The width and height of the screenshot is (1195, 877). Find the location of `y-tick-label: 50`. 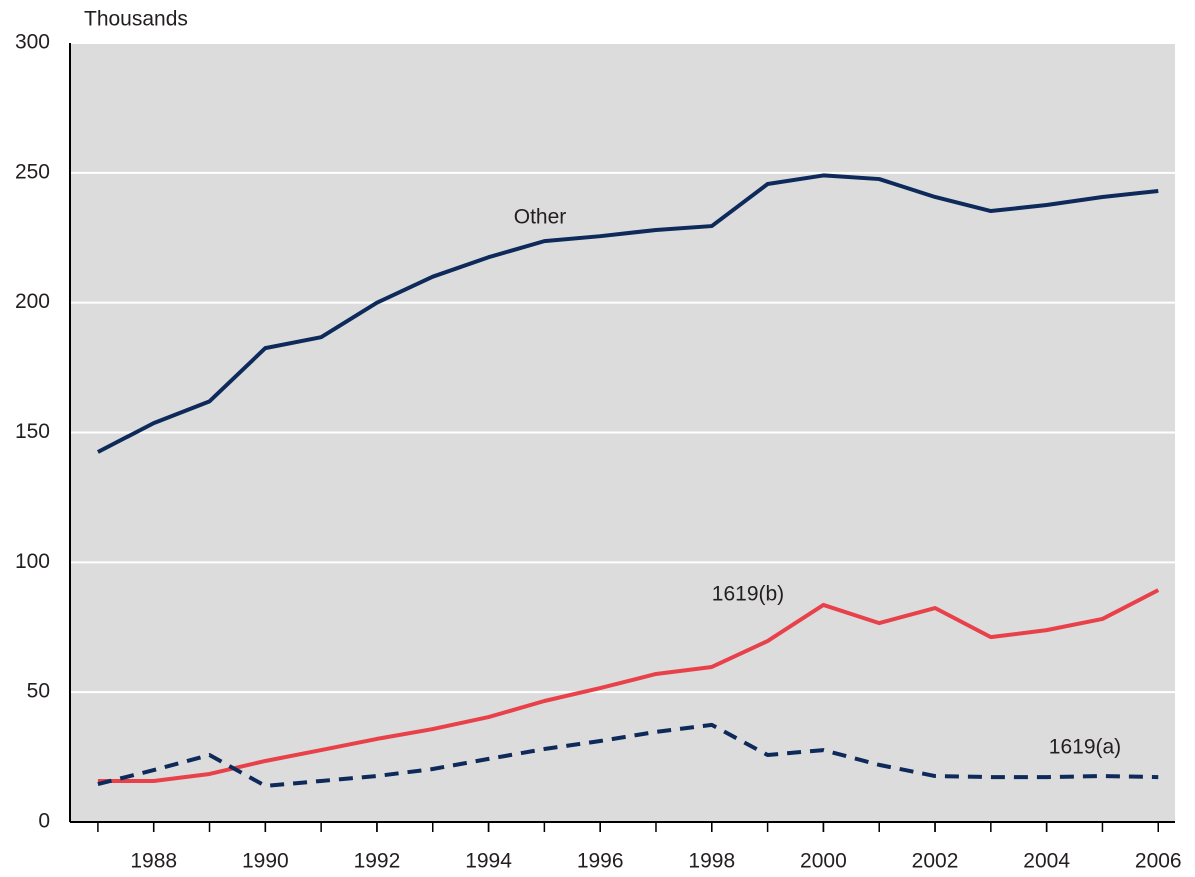

y-tick-label: 50 is located at coordinates (38, 691).